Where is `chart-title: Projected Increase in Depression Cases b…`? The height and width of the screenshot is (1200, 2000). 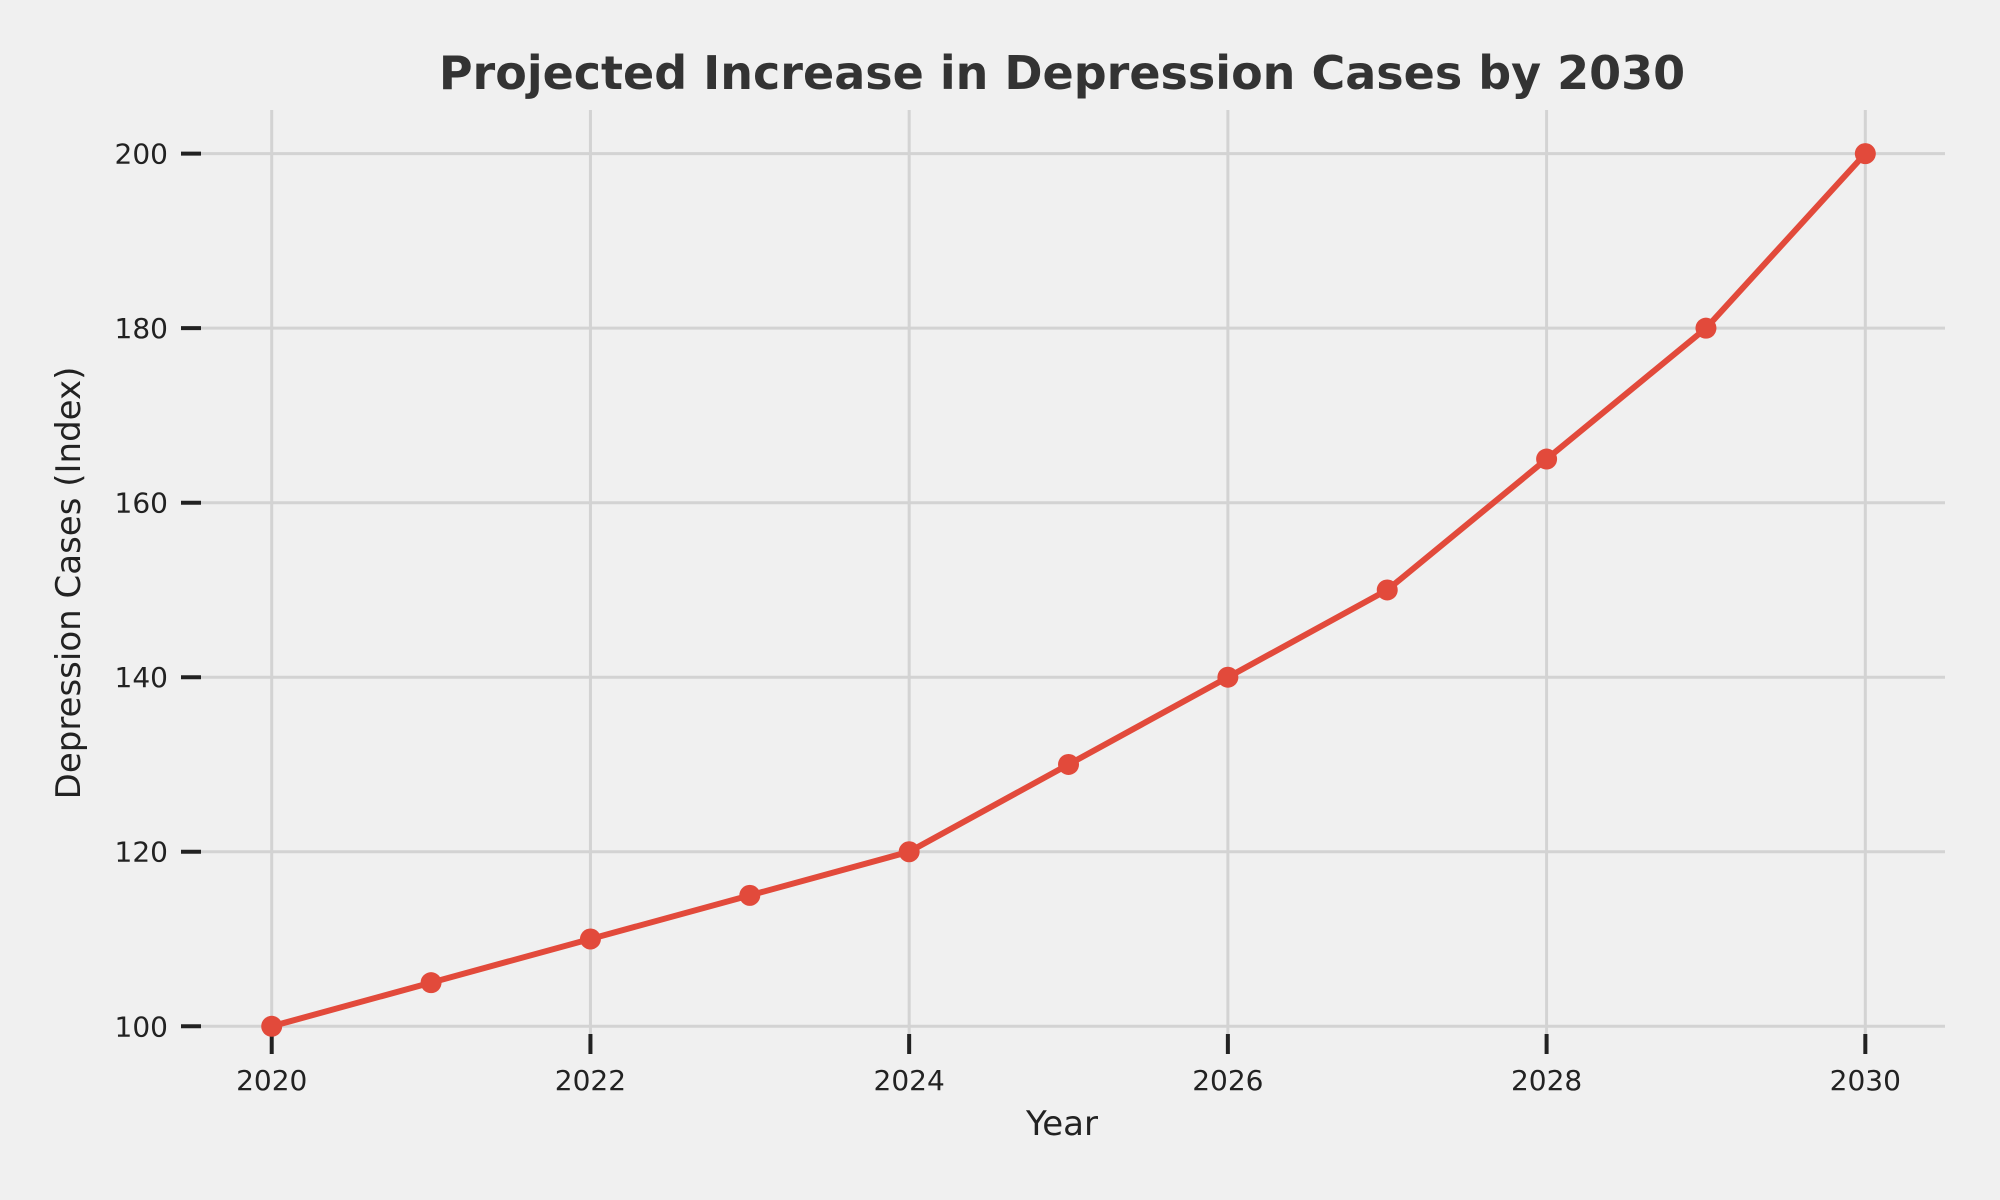
chart-title: Projected Increase in Depression Cases b… is located at coordinates (1062, 73).